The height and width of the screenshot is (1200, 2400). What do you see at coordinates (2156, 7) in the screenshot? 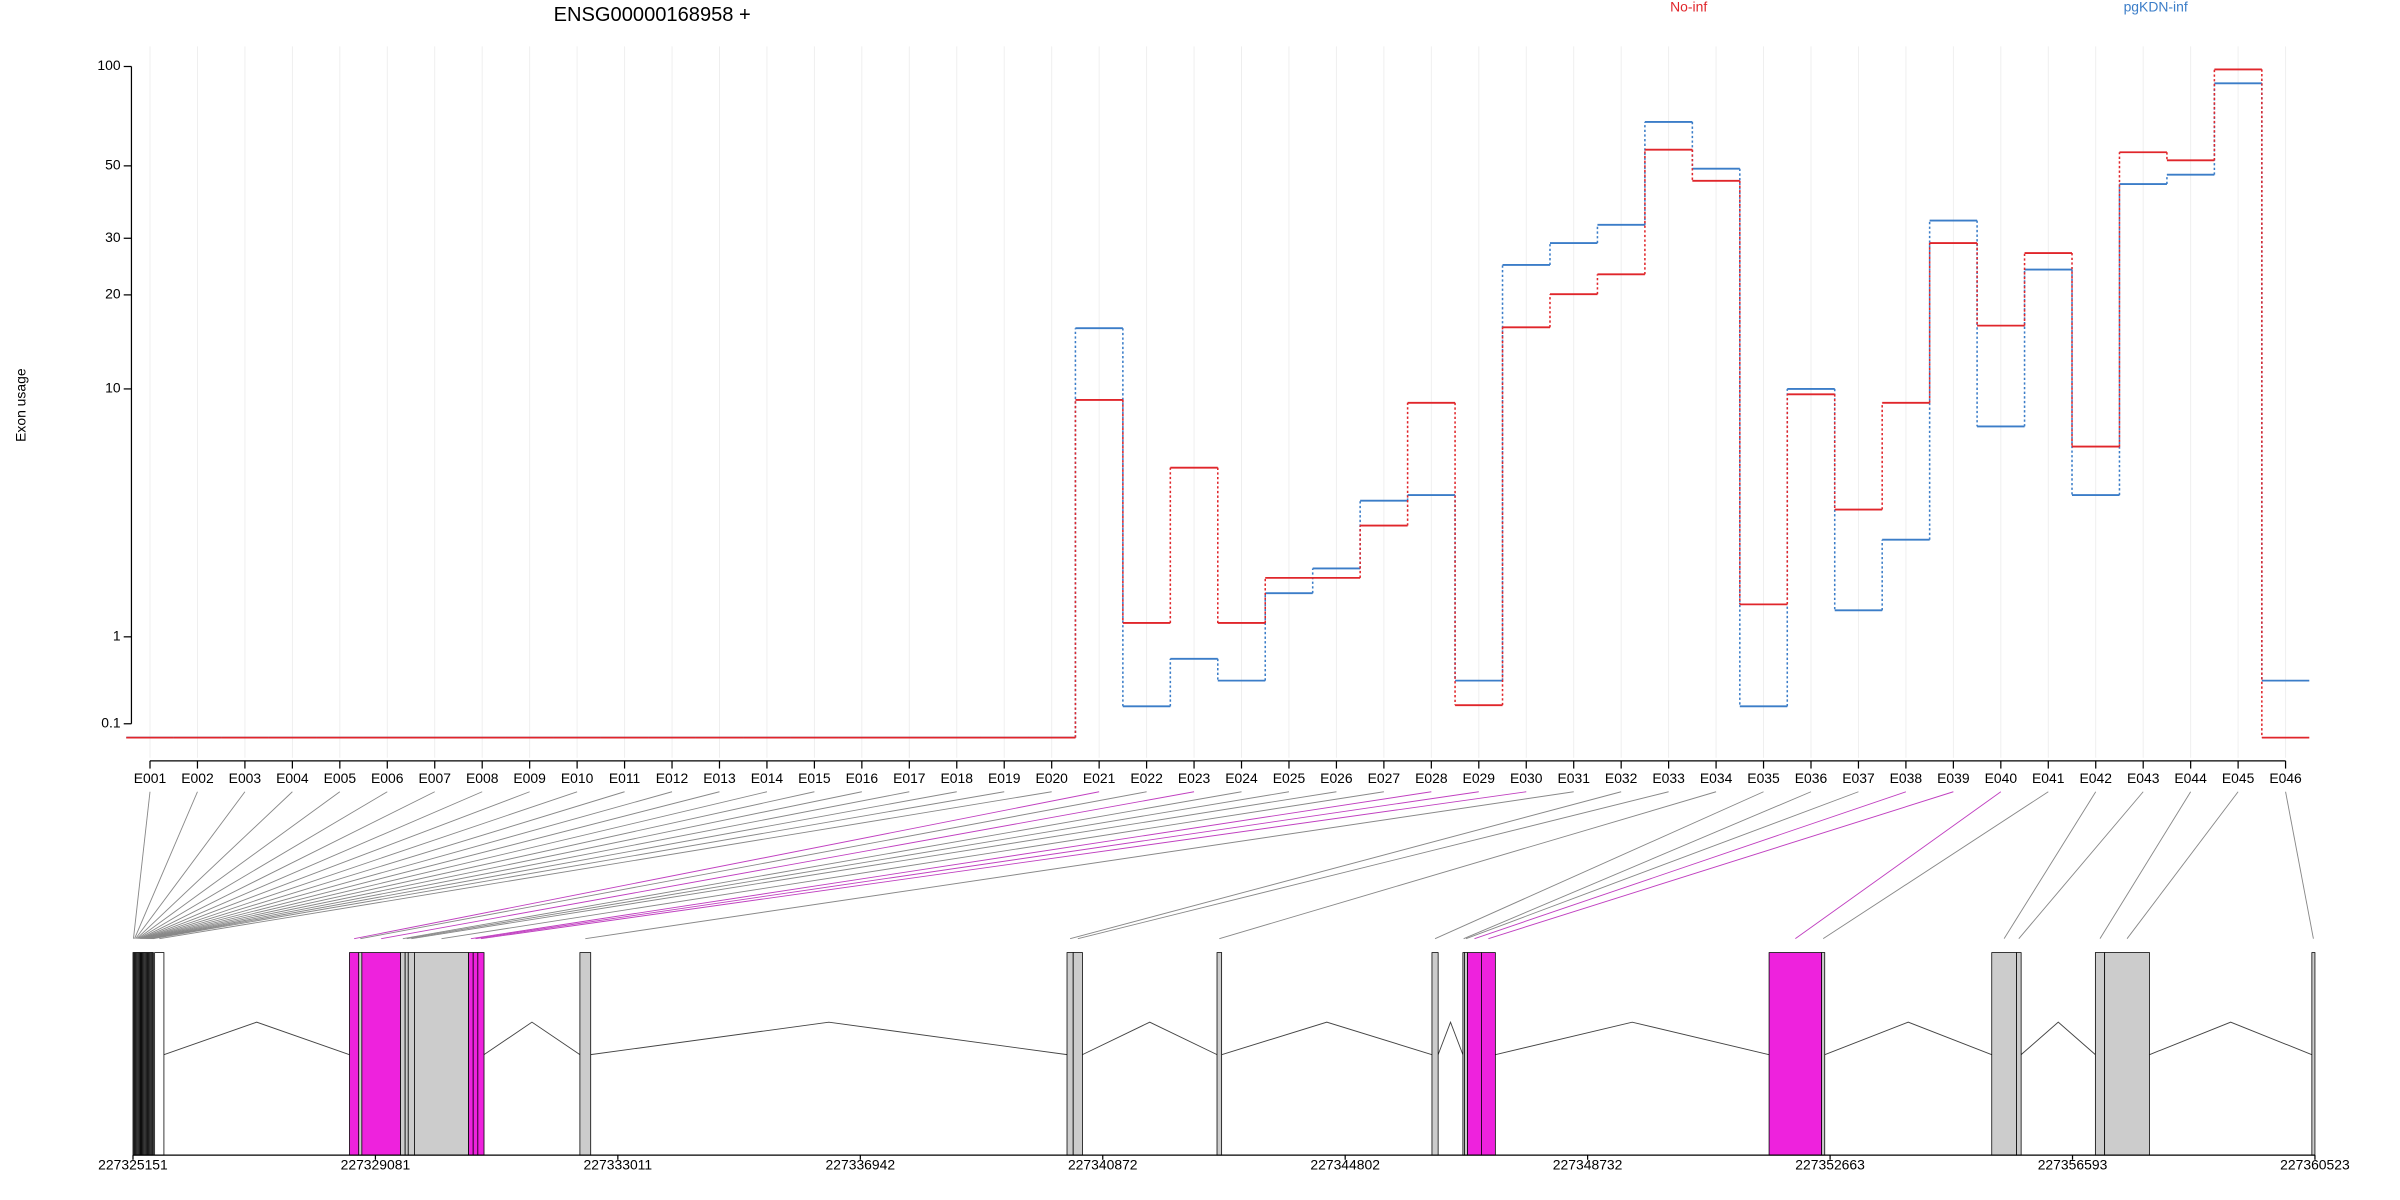
I see `legend-entry: pgKDN-inf` at bounding box center [2156, 7].